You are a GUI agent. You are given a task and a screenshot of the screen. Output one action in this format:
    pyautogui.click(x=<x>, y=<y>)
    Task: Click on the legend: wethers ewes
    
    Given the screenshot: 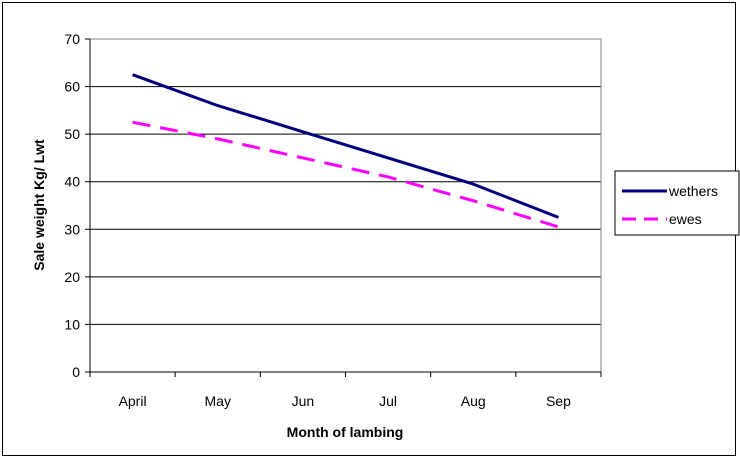 What is the action you would take?
    pyautogui.click(x=677, y=203)
    